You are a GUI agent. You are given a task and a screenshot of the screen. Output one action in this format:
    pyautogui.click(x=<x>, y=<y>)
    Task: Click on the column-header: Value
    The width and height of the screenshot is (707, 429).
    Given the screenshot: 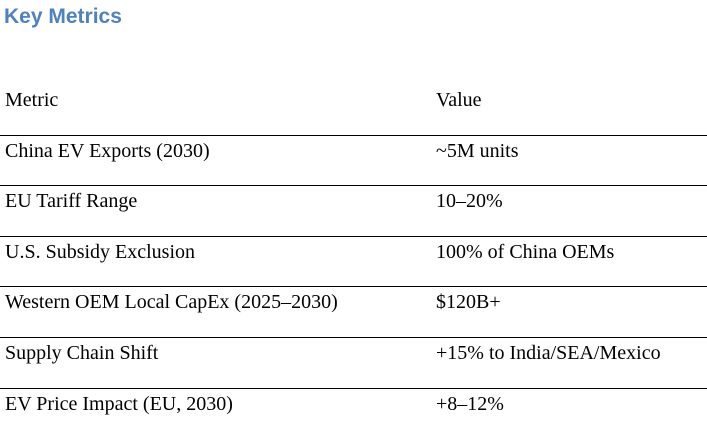 What is the action you would take?
    pyautogui.click(x=459, y=100)
    